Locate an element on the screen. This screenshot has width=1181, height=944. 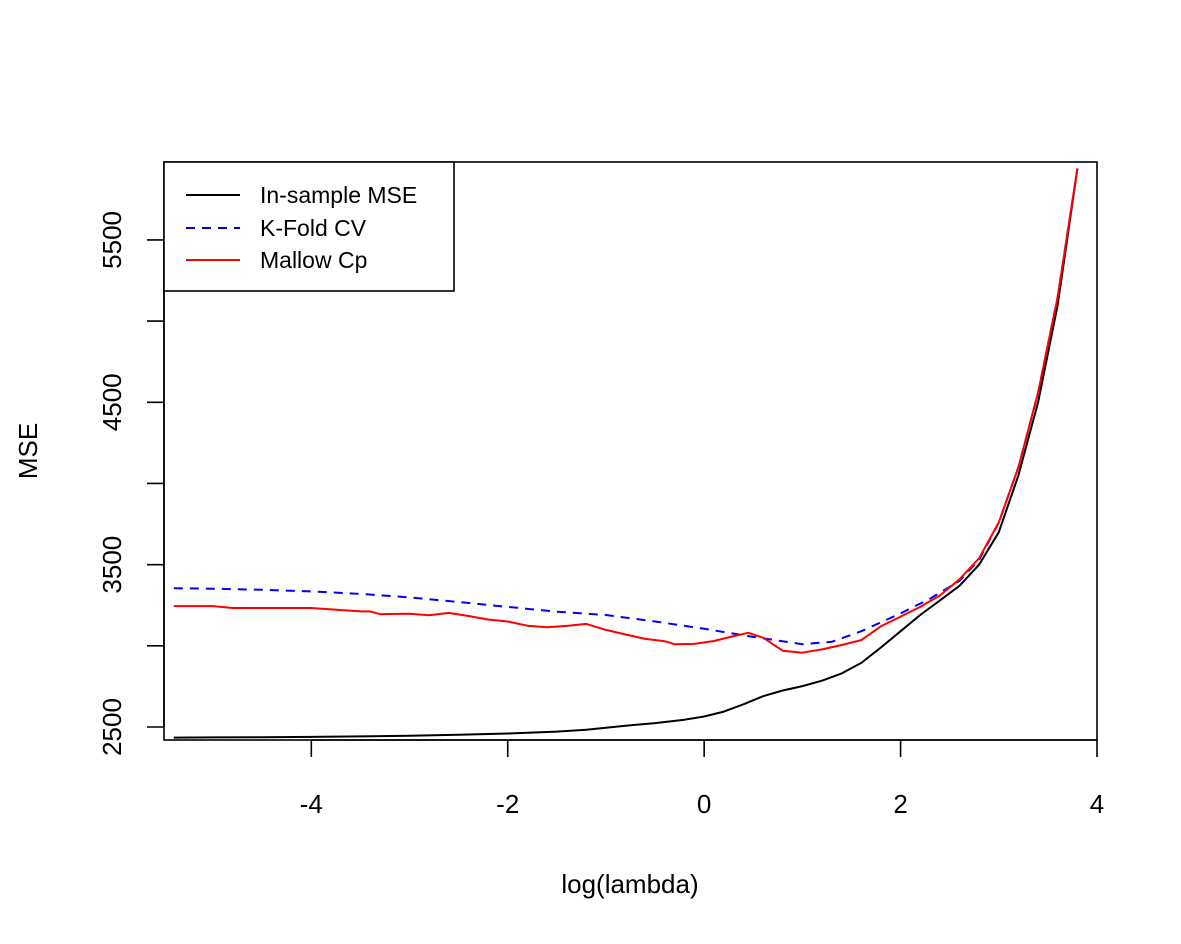
x-axis: -4 -2 0 2 4 is located at coordinates (702, 779).